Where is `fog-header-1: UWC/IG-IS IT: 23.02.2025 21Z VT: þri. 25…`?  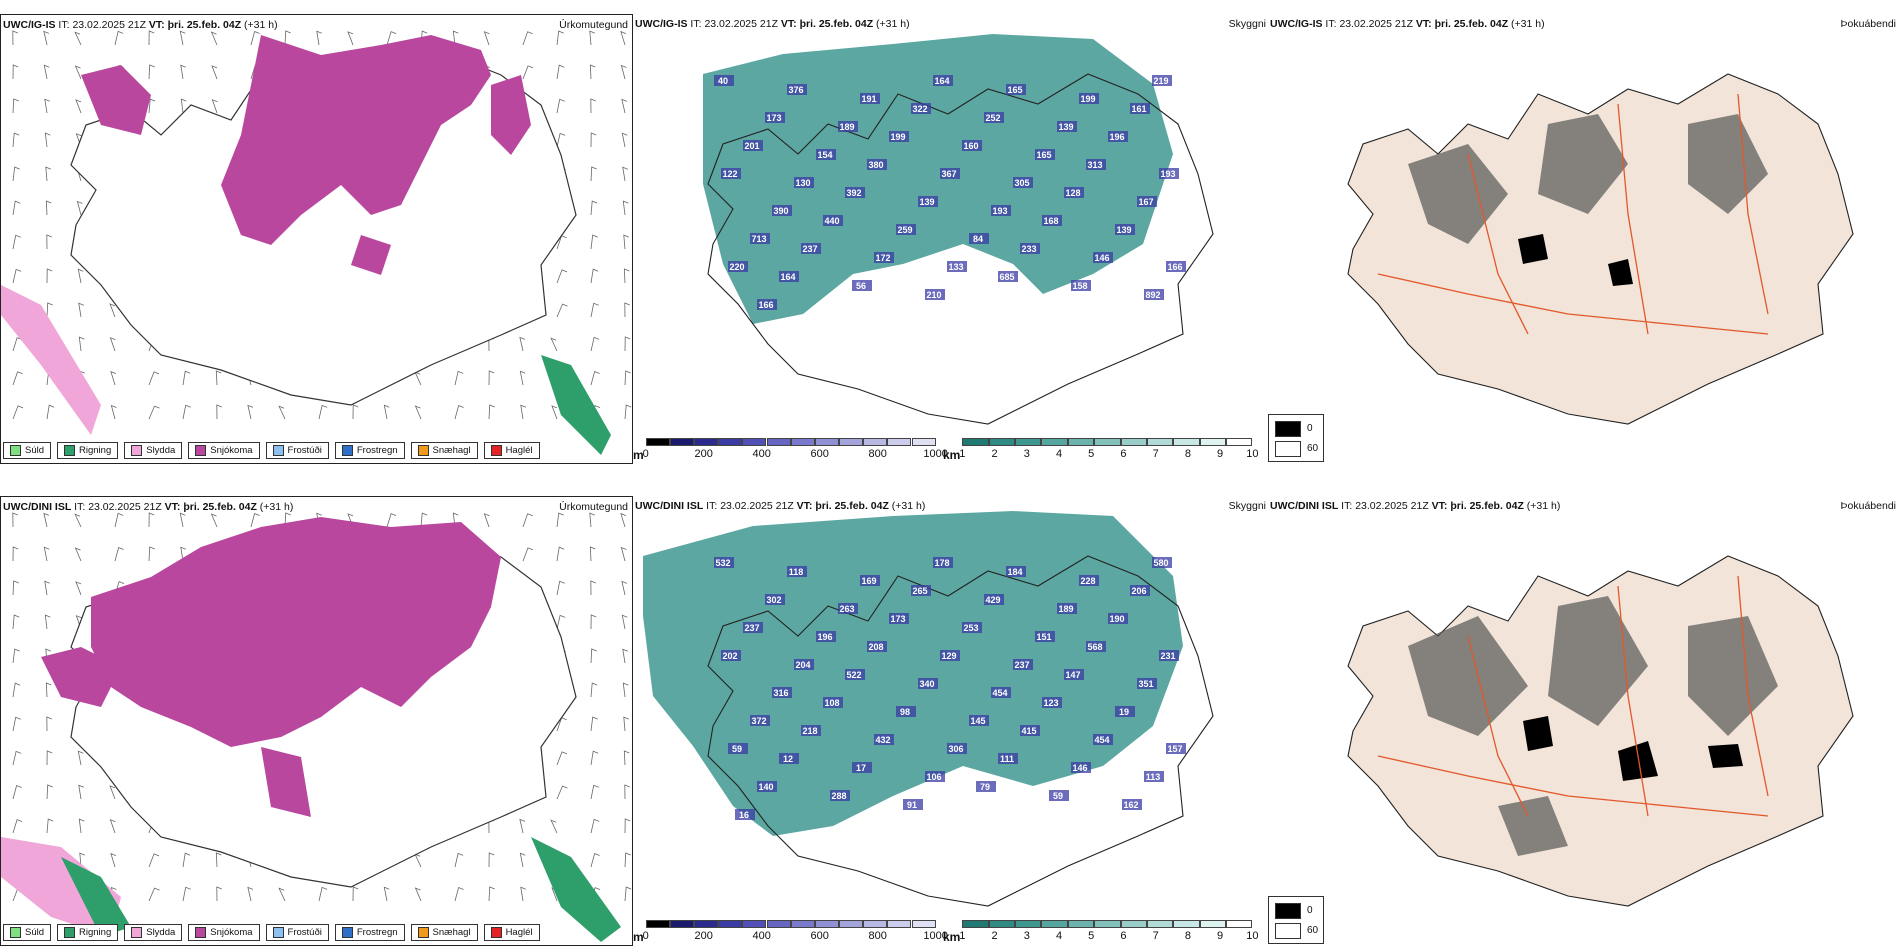 fog-header-1: UWC/IG-IS IT: 23.02.2025 21Z VT: þri. 25… is located at coordinates (1407, 24).